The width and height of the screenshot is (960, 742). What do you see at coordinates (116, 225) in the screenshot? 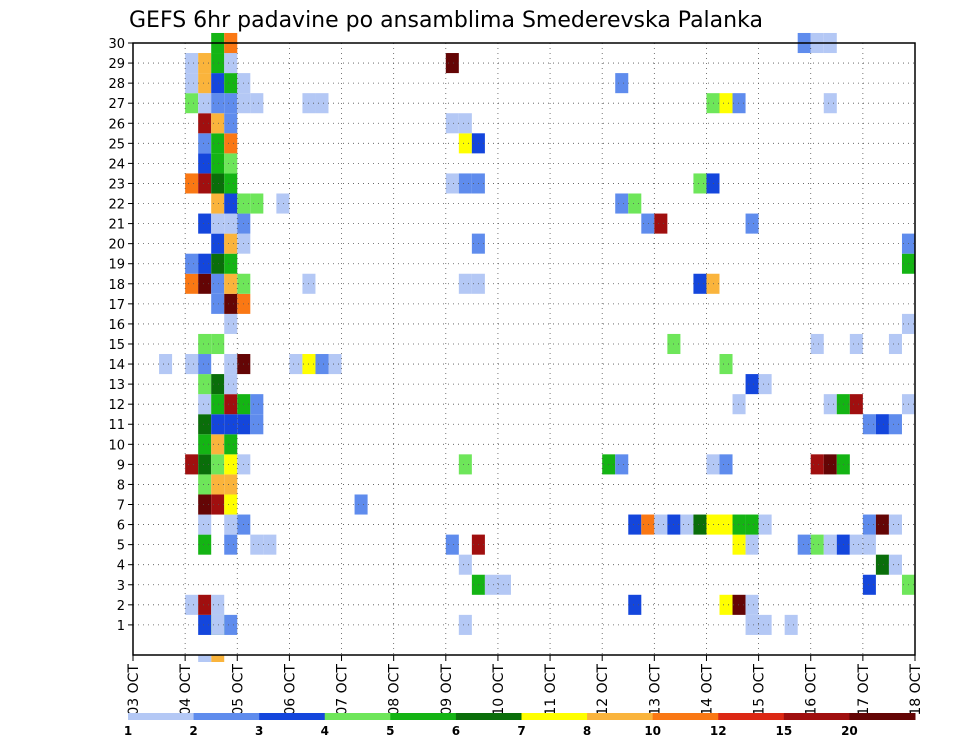
I see `y-tick-label: 21` at bounding box center [116, 225].